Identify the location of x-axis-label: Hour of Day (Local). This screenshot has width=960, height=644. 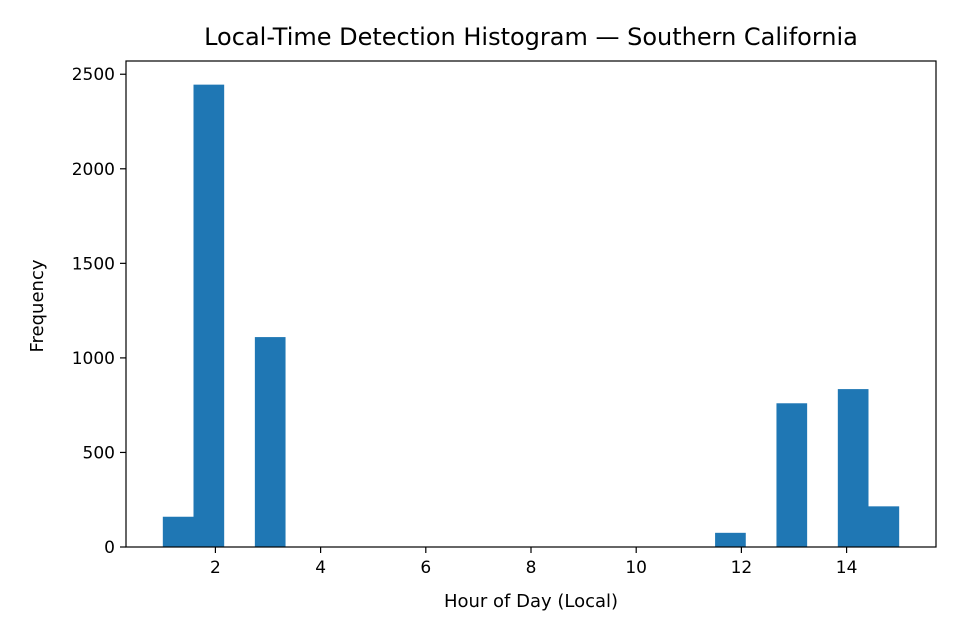
(531, 601).